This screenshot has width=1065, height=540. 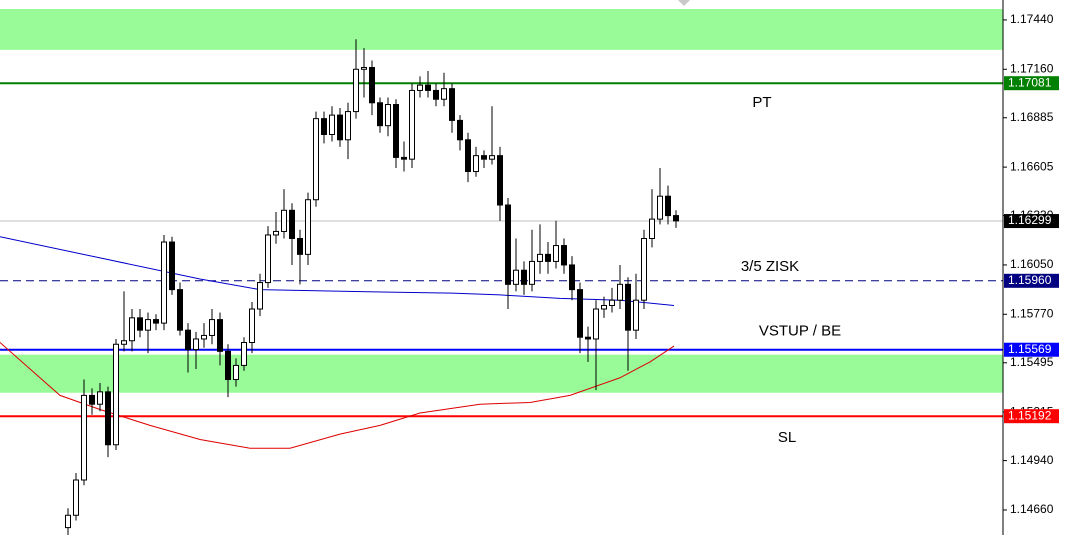 I want to click on y-tick-label: 1.16885, so click(x=1032, y=117).